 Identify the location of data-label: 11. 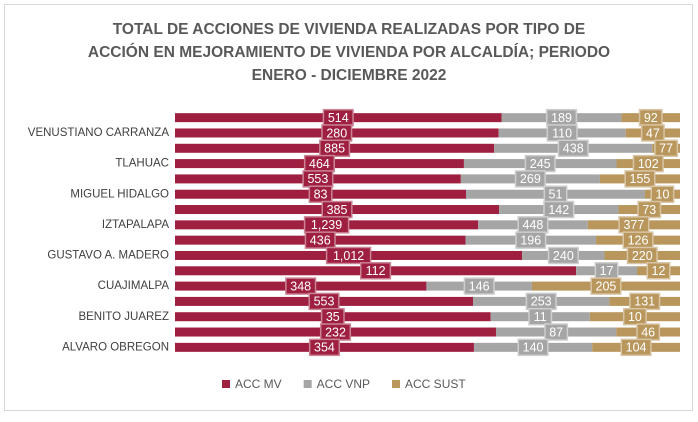
(540, 317).